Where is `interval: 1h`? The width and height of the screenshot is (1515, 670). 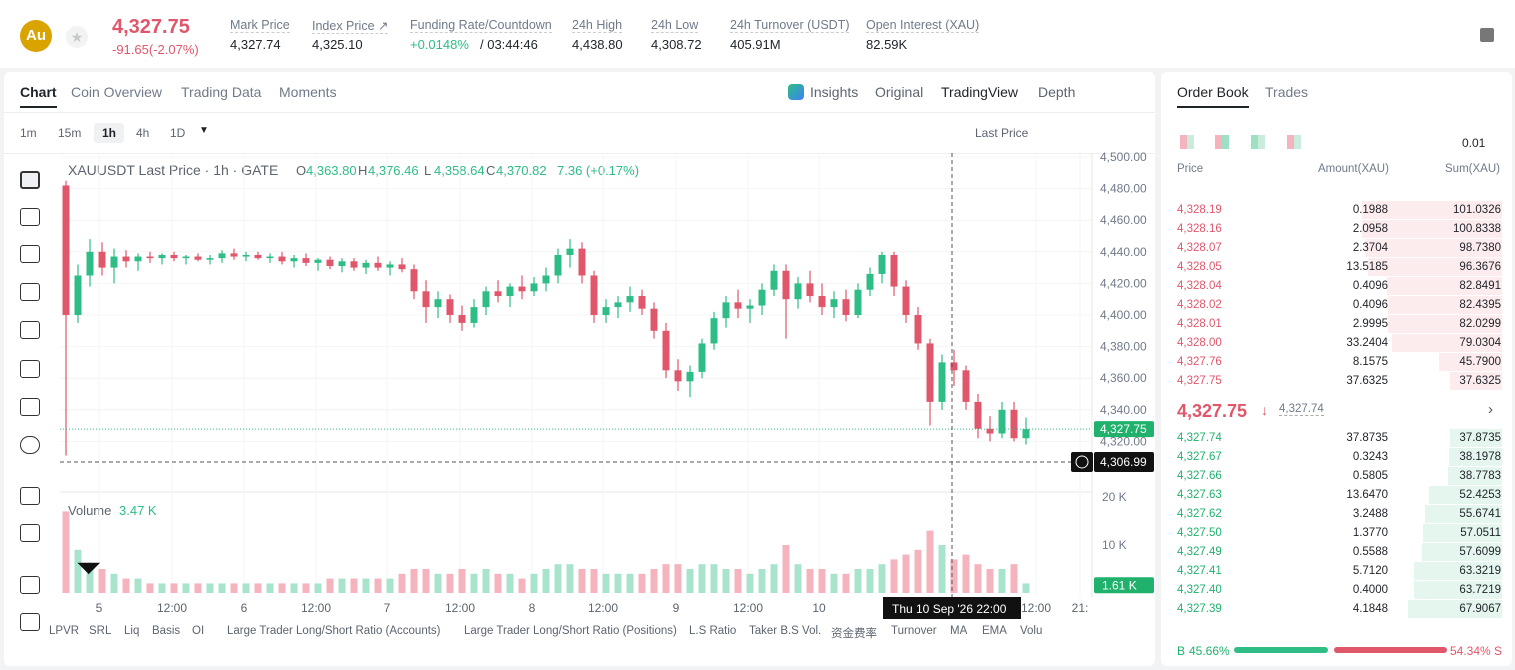
interval: 1h is located at coordinates (109, 133).